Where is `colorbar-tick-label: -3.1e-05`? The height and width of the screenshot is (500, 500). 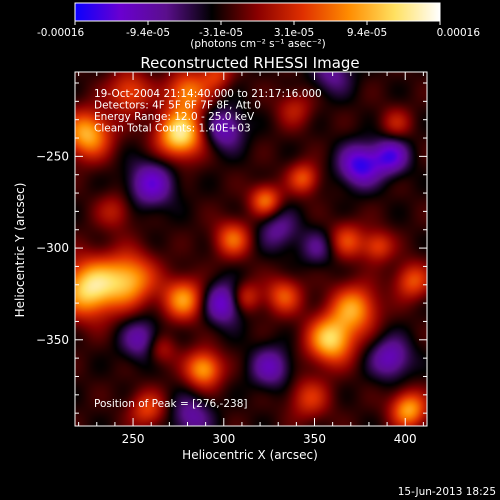 colorbar-tick-label: -3.1e-05 is located at coordinates (221, 33).